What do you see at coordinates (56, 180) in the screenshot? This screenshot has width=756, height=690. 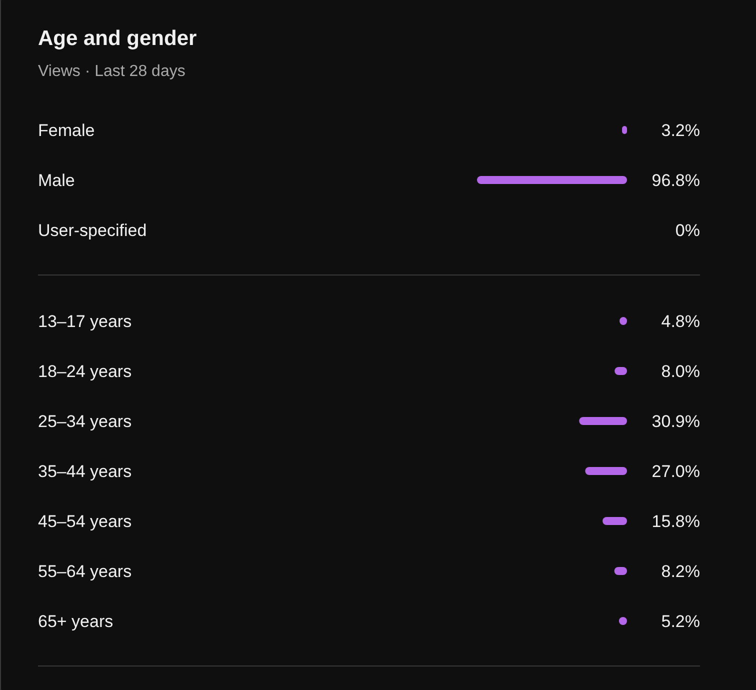 I see `y-tick-label: Male` at bounding box center [56, 180].